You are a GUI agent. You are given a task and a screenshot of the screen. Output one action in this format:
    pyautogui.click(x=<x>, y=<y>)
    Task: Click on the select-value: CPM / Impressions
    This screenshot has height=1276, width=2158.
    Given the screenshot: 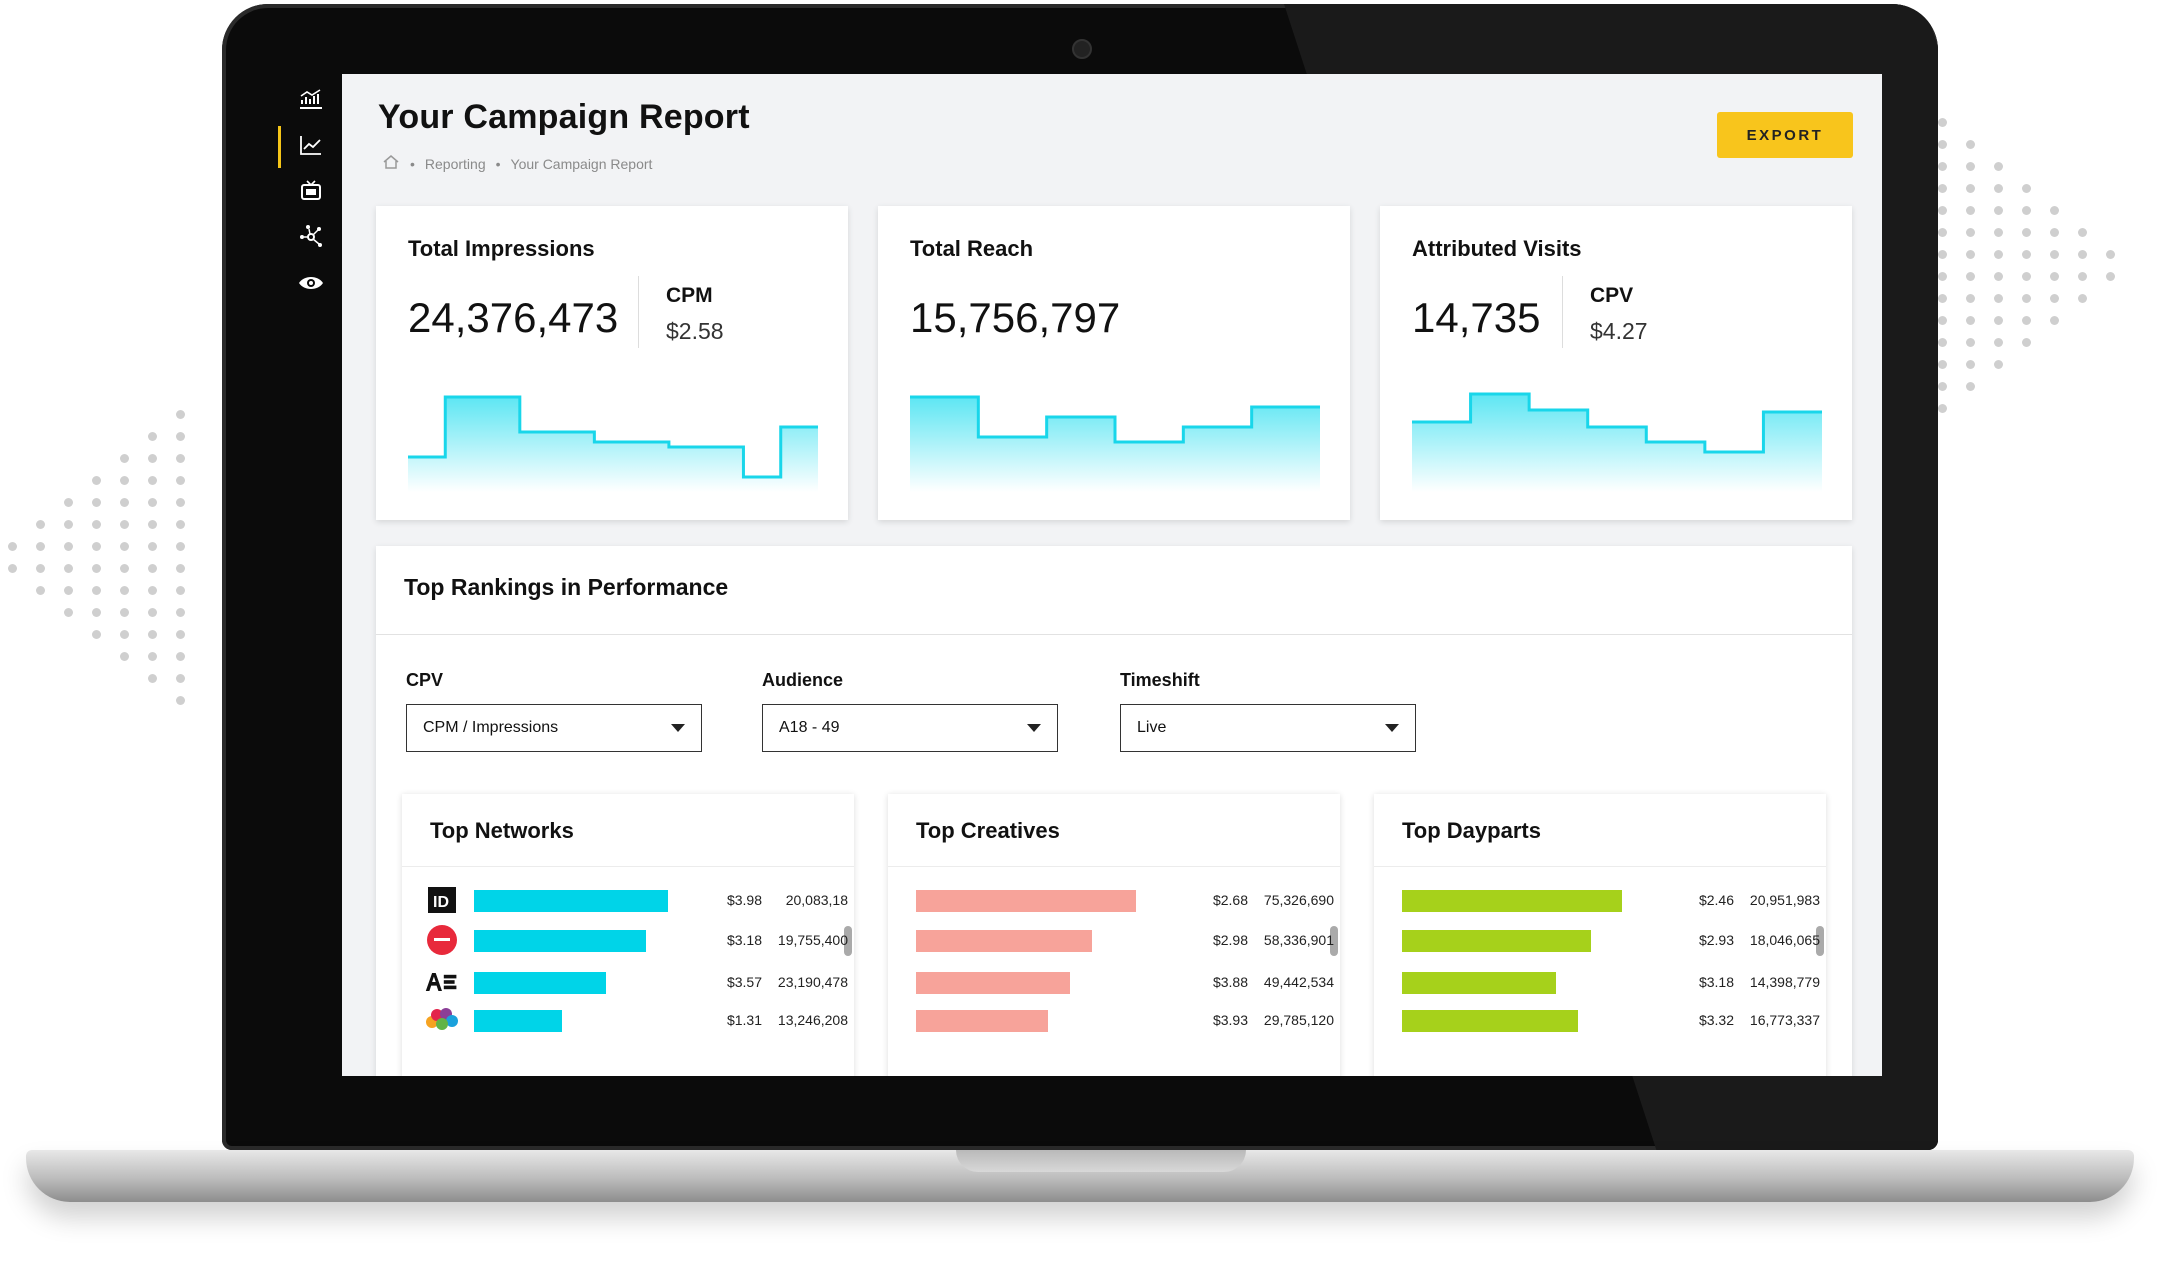 What is the action you would take?
    pyautogui.click(x=491, y=727)
    